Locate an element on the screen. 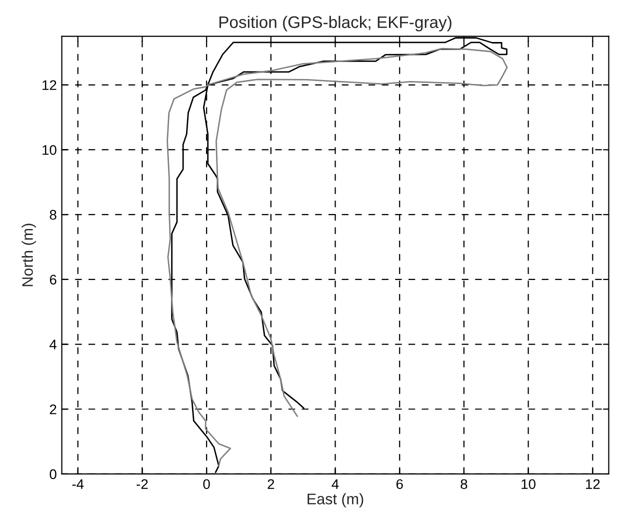 The width and height of the screenshot is (618, 518). x-tick-label: 0 is located at coordinates (206, 484).